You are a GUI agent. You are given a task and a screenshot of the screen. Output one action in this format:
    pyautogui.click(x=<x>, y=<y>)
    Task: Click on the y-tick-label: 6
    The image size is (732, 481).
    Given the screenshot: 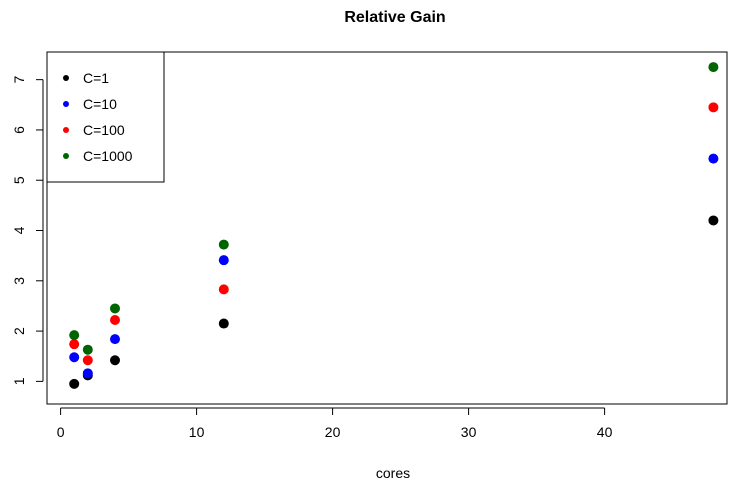 What is the action you would take?
    pyautogui.click(x=19, y=130)
    